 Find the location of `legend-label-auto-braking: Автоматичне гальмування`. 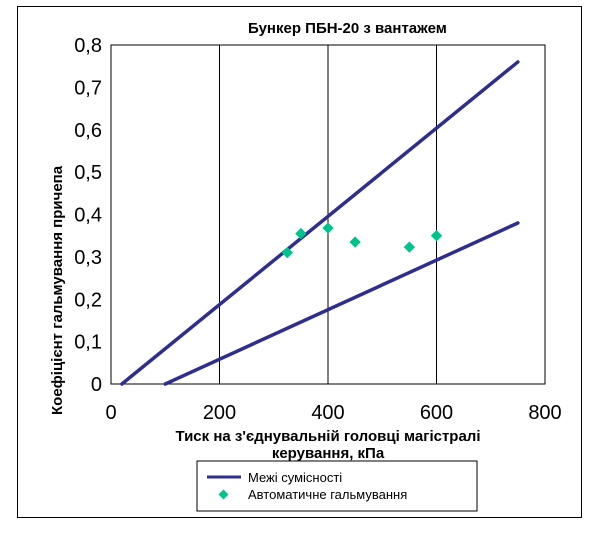

legend-label-auto-braking: Автоматичне гальмування is located at coordinates (327, 494).